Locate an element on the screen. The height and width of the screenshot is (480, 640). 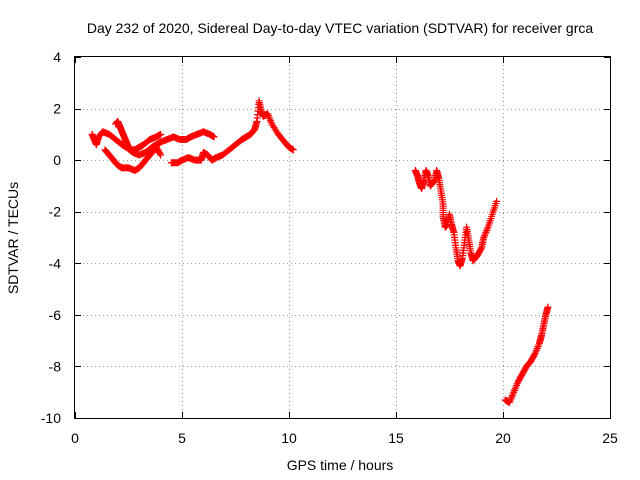
x-axis-label: GPS time / hours is located at coordinates (340, 465).